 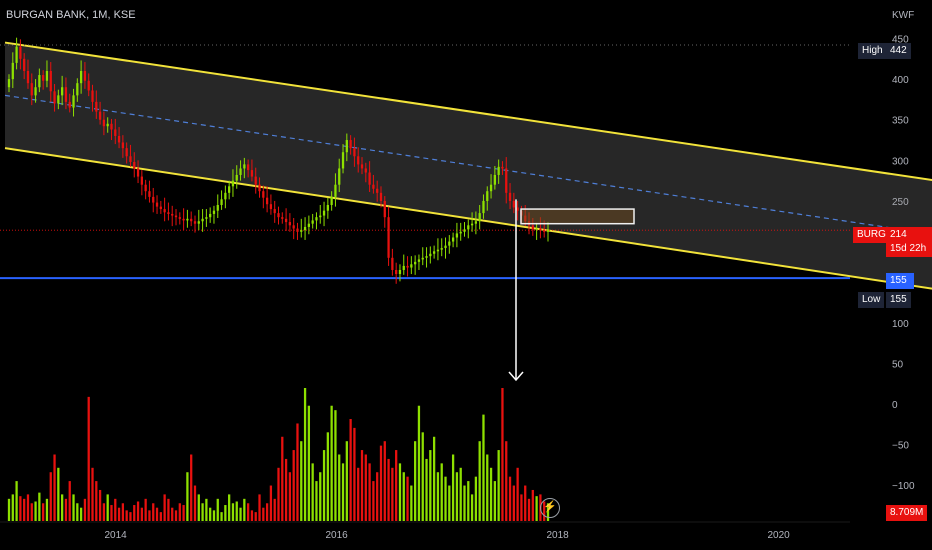 I want to click on countdown-tag: 15d 22h, so click(x=909, y=249).